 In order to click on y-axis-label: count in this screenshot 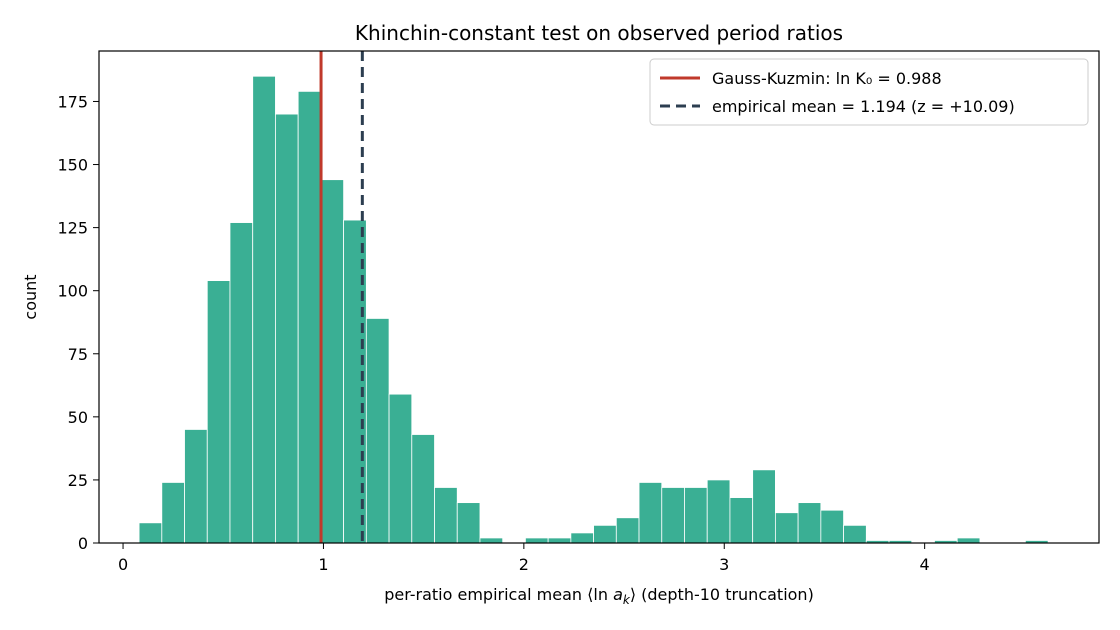, I will do `click(30, 296)`.